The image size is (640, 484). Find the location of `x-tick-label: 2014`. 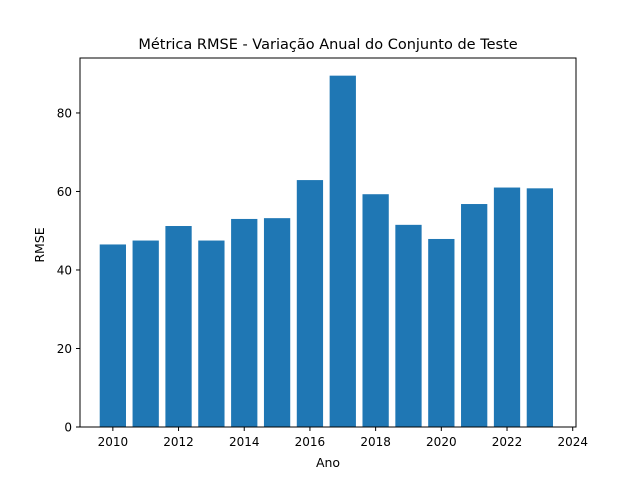

x-tick-label: 2014 is located at coordinates (244, 442).